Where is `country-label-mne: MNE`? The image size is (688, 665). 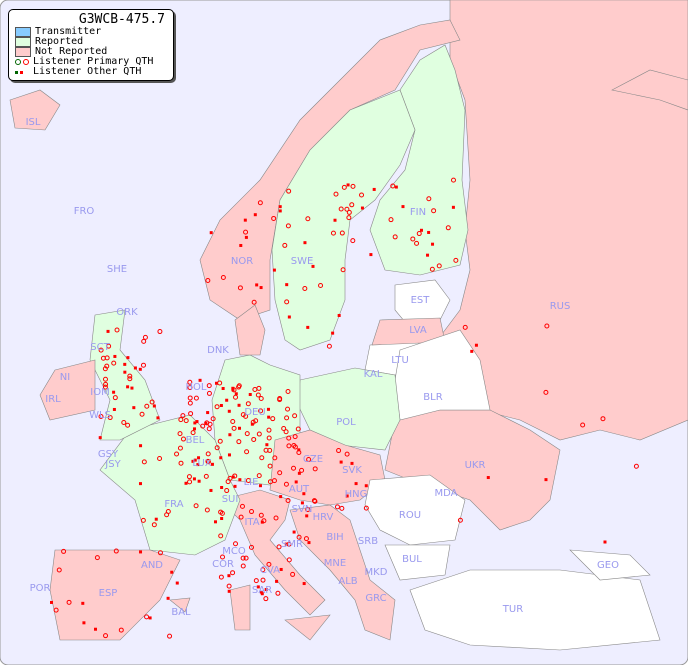 country-label-mne: MNE is located at coordinates (335, 563).